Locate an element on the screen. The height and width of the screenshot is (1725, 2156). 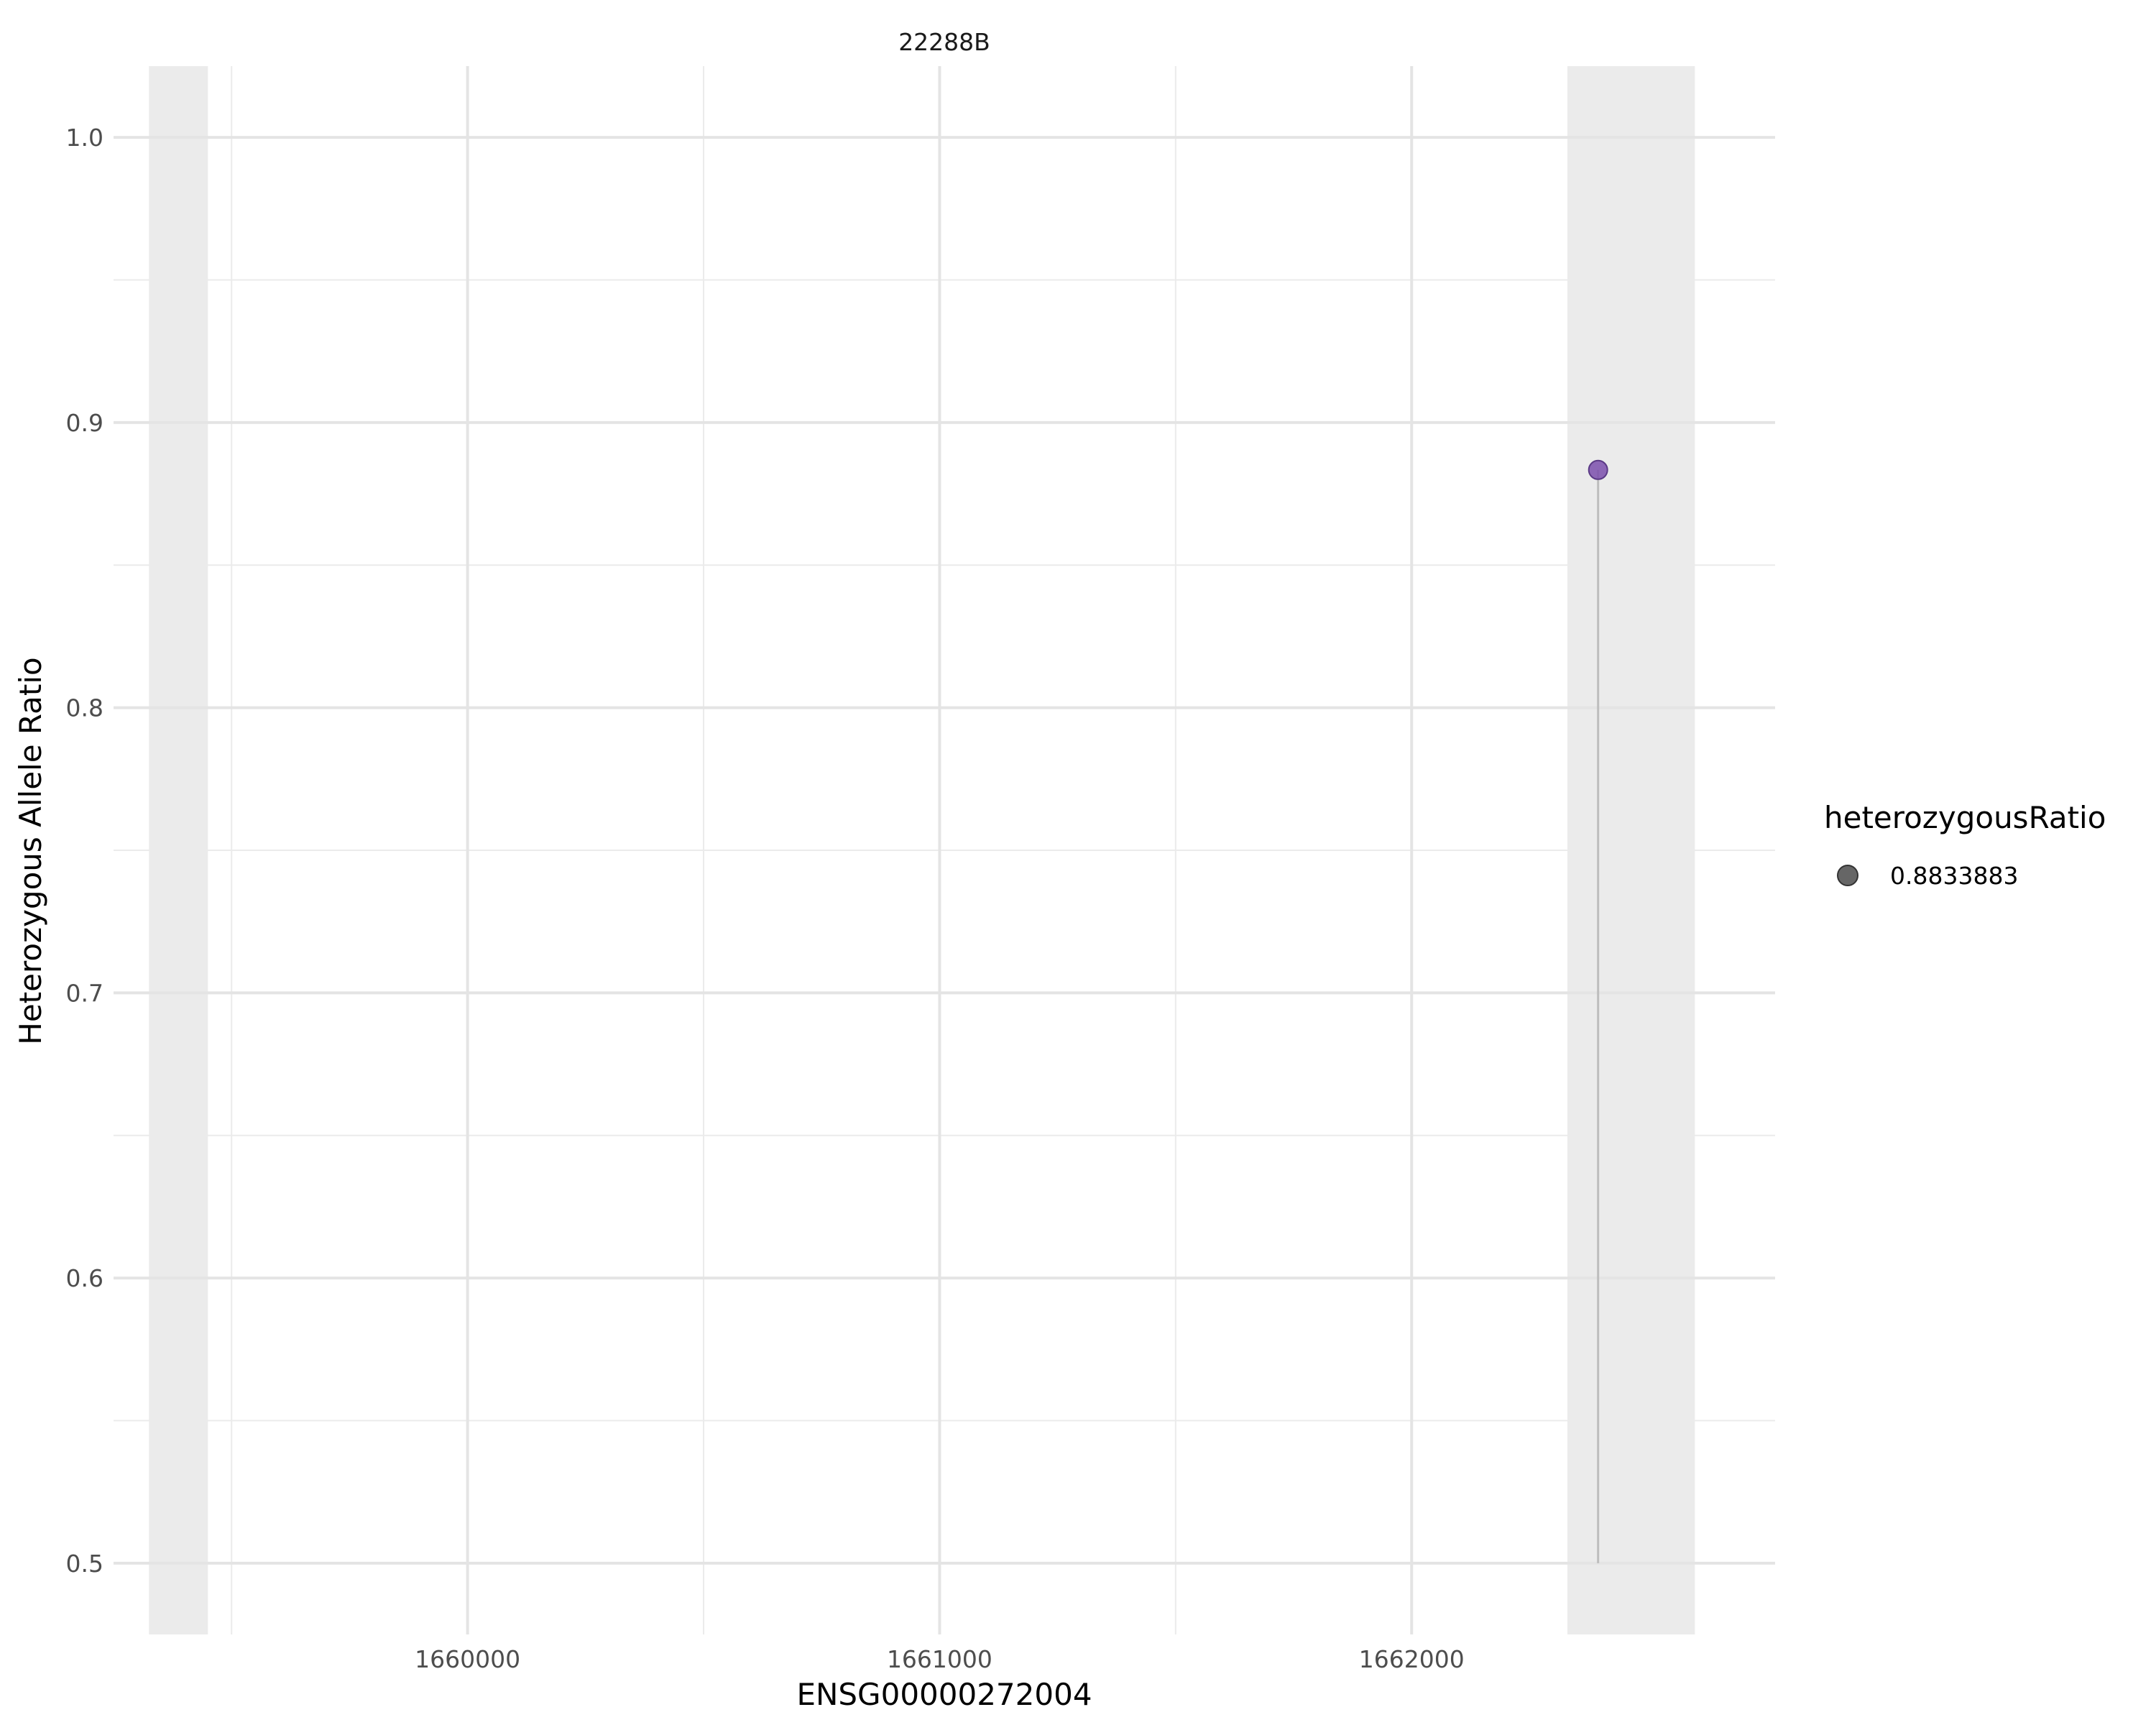
x-axis-label: ENSG00000272004 is located at coordinates (944, 1694).